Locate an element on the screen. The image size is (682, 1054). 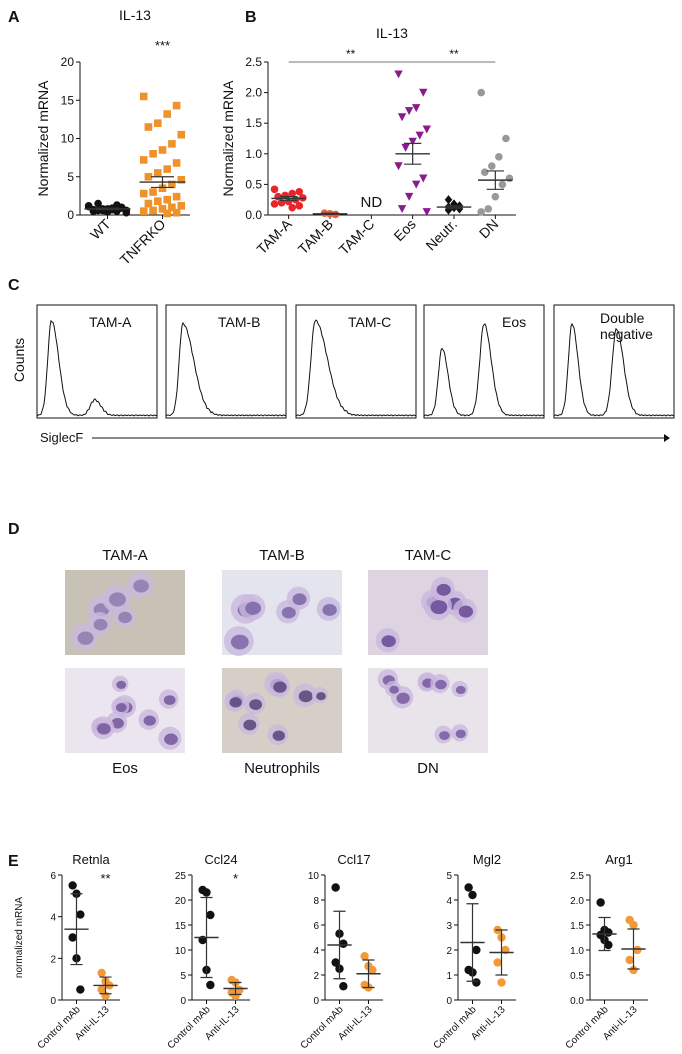
panel-letter: A is located at coordinates (14, 17).